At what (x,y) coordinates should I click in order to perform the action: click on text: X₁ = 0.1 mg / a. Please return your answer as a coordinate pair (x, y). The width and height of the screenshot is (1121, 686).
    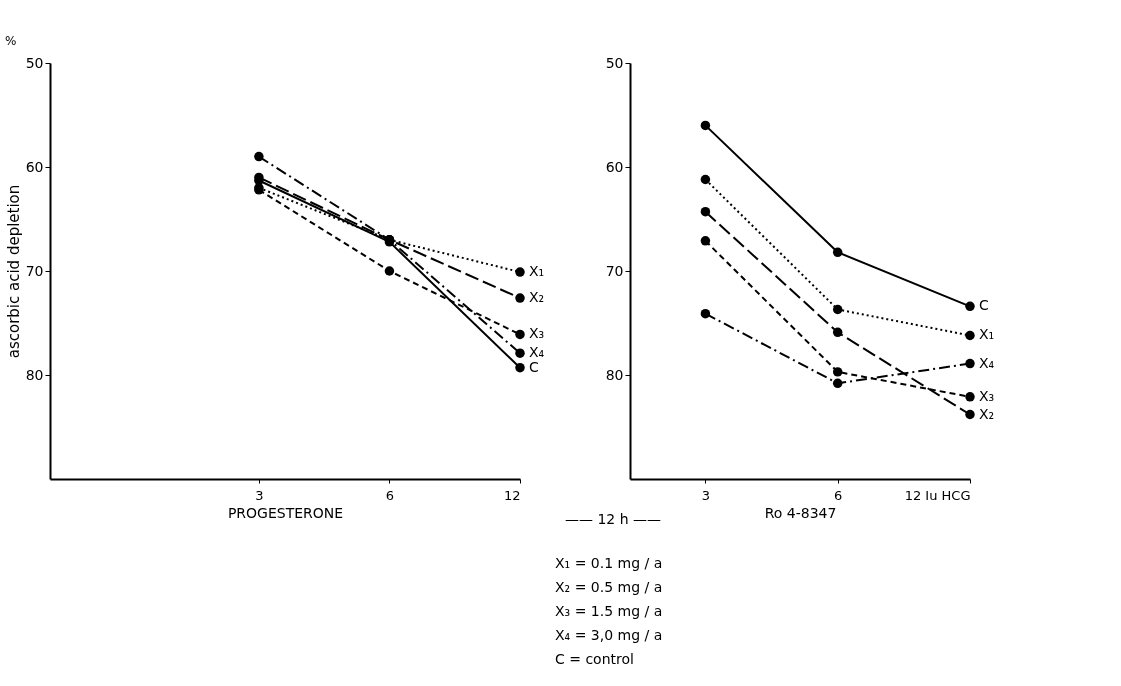
    Looking at the image, I should click on (609, 563).